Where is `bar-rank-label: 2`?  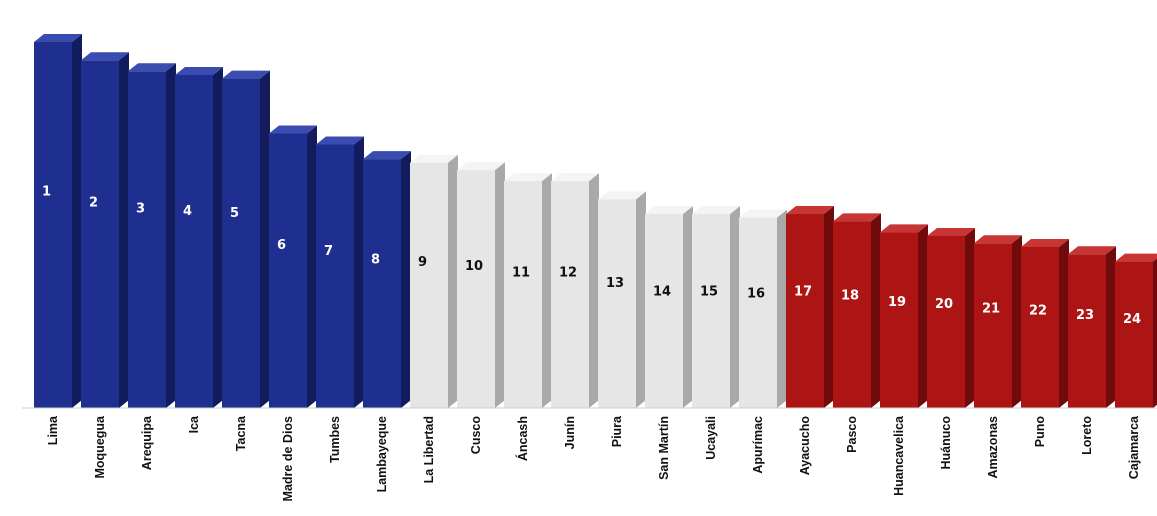
bar-rank-label: 2 is located at coordinates (93, 202).